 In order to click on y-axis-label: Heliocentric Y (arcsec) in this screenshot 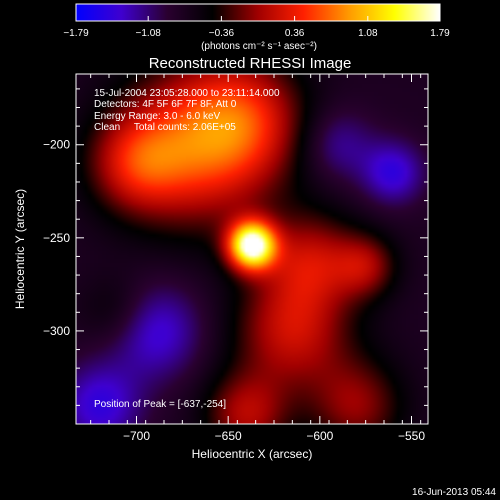, I will do `click(20, 249)`.